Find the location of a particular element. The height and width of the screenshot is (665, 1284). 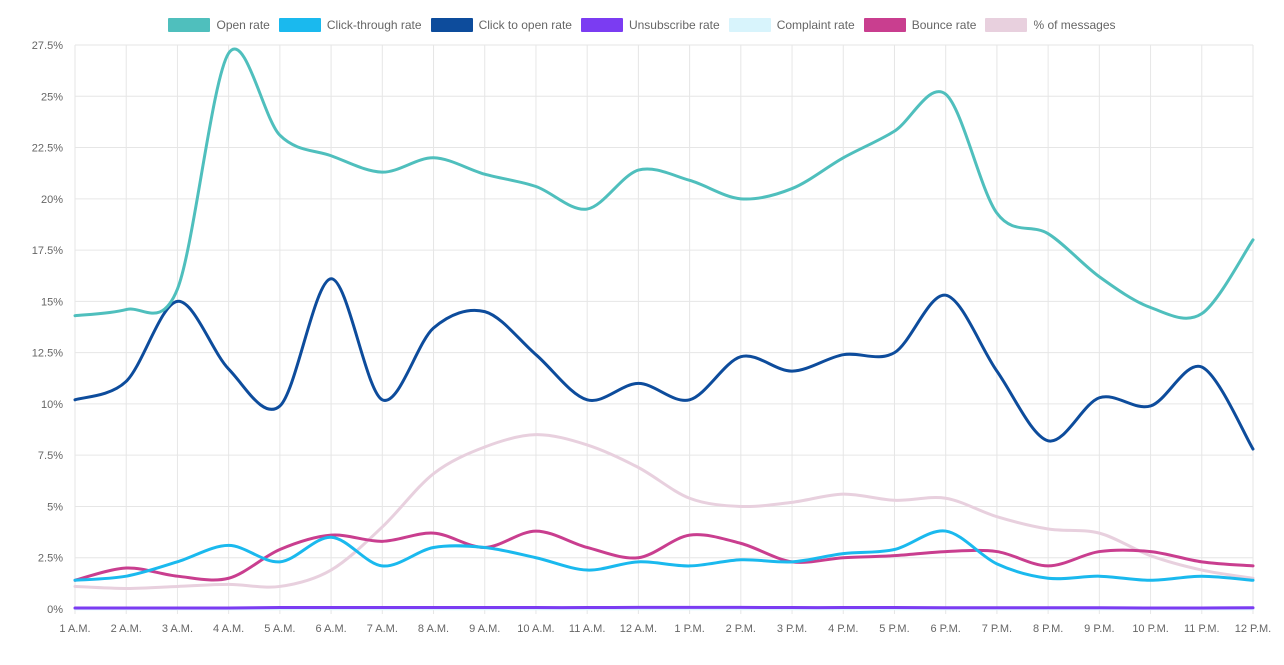

legend-item: Click to open rate is located at coordinates (501, 25).